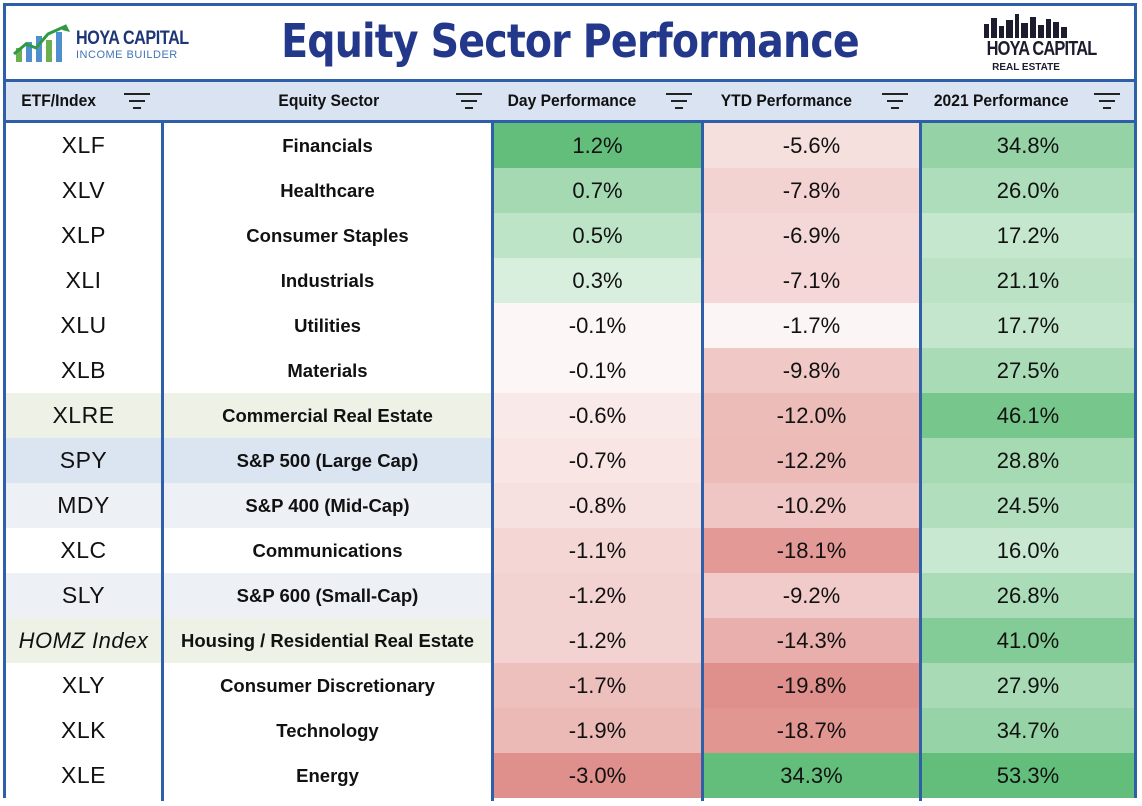 Image resolution: width=1142 pixels, height=806 pixels. I want to click on sector-cell: Communications, so click(327, 550).